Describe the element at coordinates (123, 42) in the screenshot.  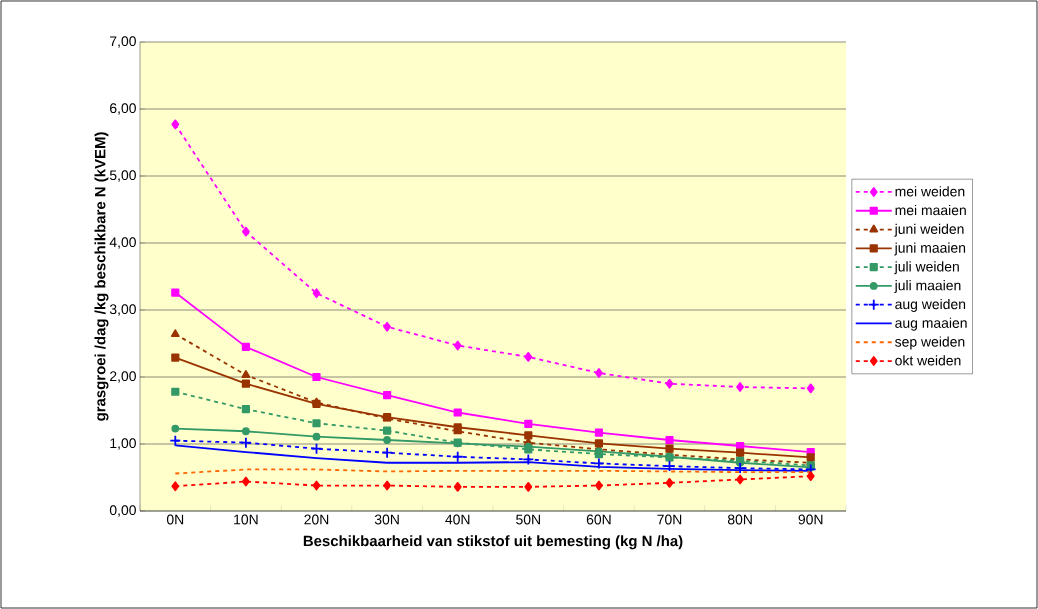
I see `y-tick-label: 7,00` at that location.